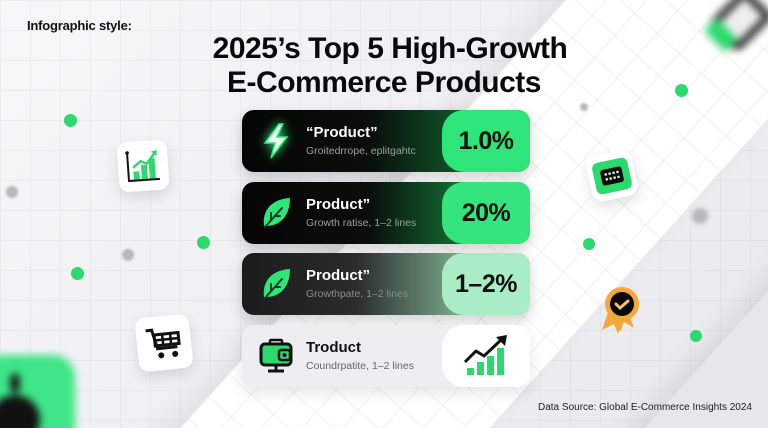 The image size is (768, 428). Describe the element at coordinates (620, 310) in the screenshot. I see `award-badge-icon` at that location.